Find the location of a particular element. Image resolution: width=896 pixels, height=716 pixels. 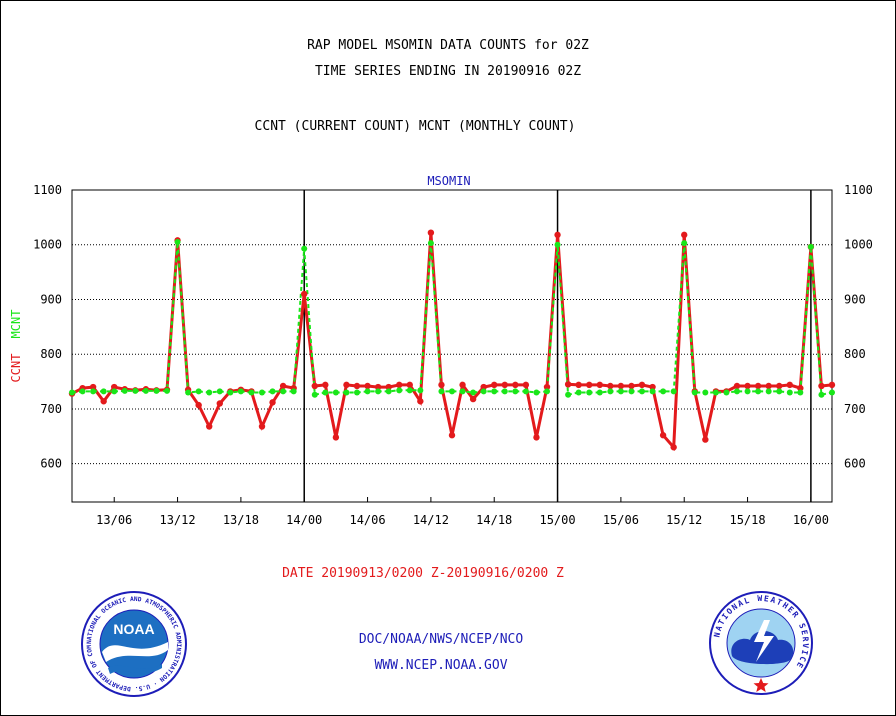

y-tick-label-right: 900 is located at coordinates (855, 299).